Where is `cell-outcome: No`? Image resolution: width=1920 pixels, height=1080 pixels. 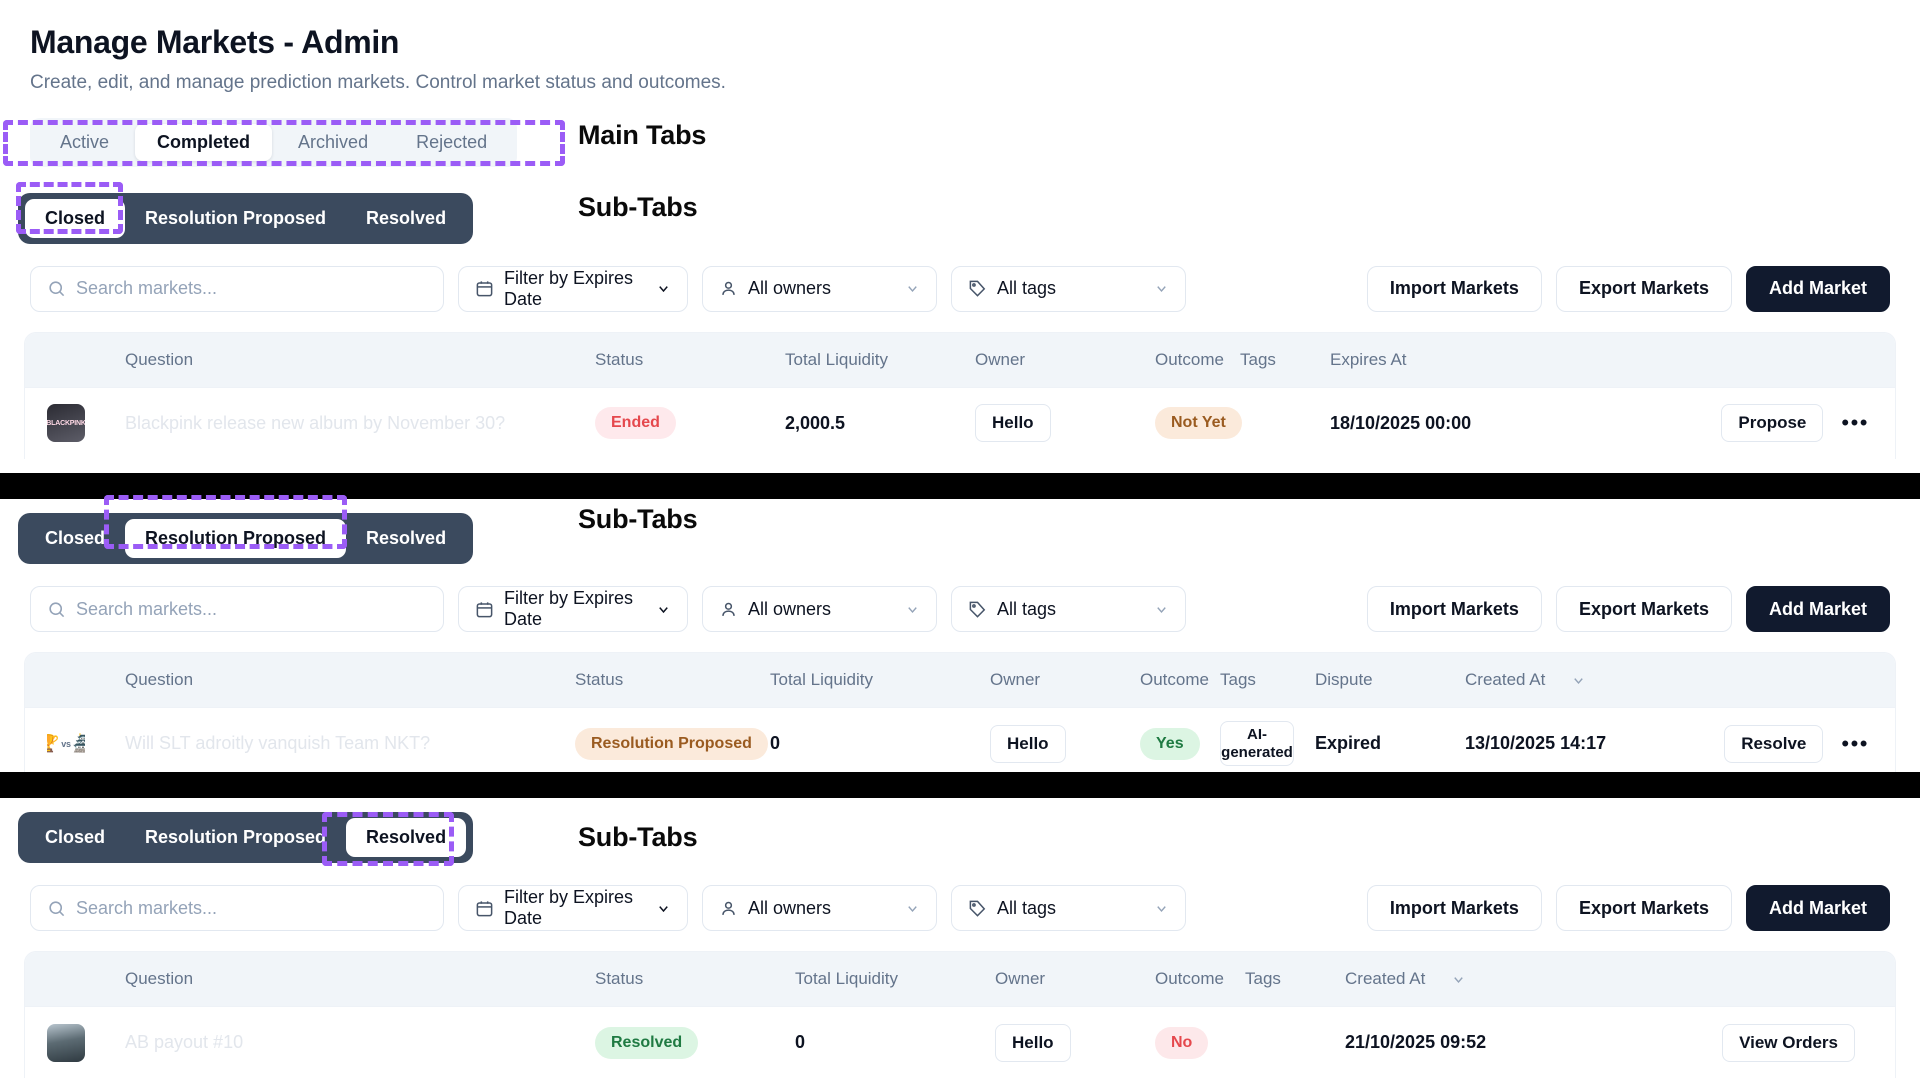
cell-outcome: No is located at coordinates (1192, 1042).